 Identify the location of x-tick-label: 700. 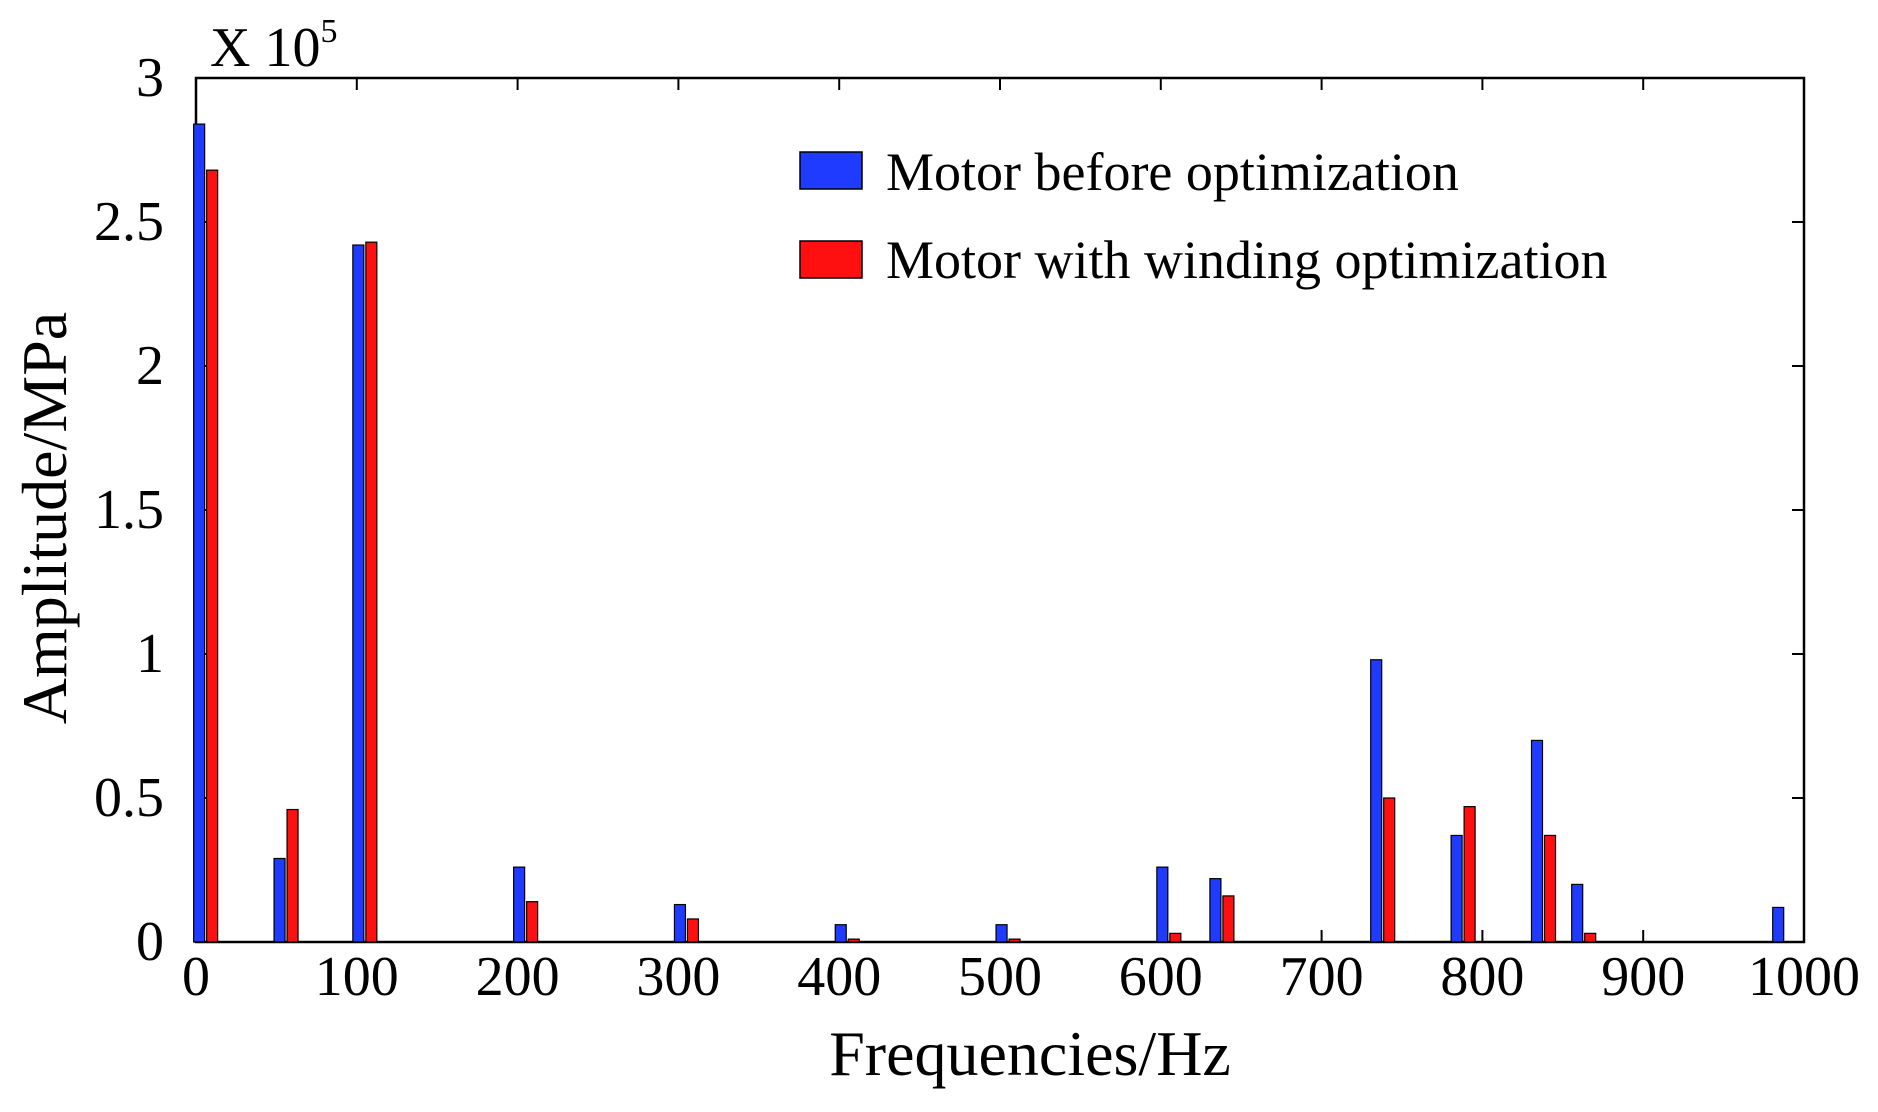
(1322, 977).